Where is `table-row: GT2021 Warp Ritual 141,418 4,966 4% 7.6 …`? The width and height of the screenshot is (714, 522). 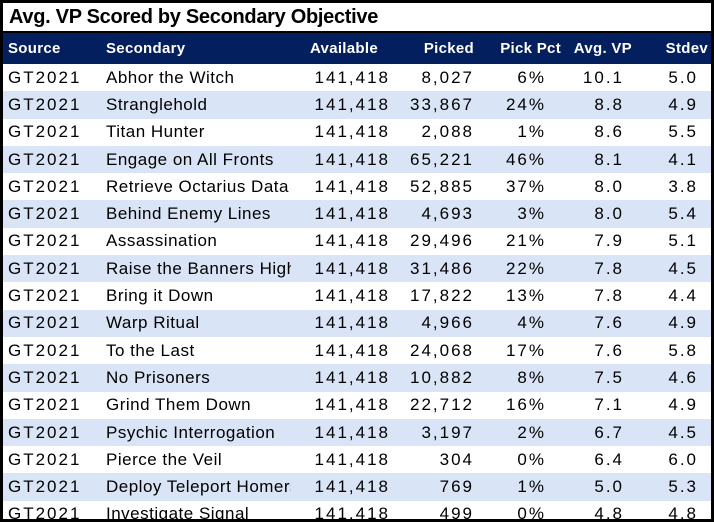 table-row: GT2021 Warp Ritual 141,418 4,966 4% 7.6 … is located at coordinates (357, 323).